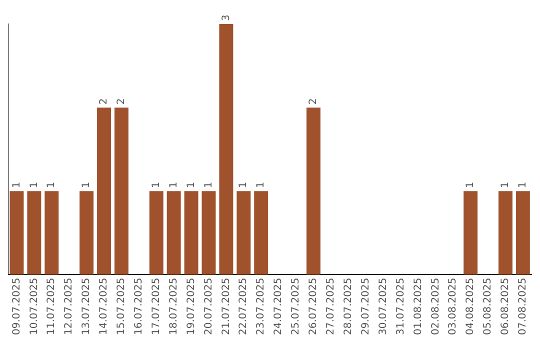 Image resolution: width=540 pixels, height=340 pixels. Describe the element at coordinates (523, 307) in the screenshot. I see `x-tick-label: 07.08.2025` at that location.